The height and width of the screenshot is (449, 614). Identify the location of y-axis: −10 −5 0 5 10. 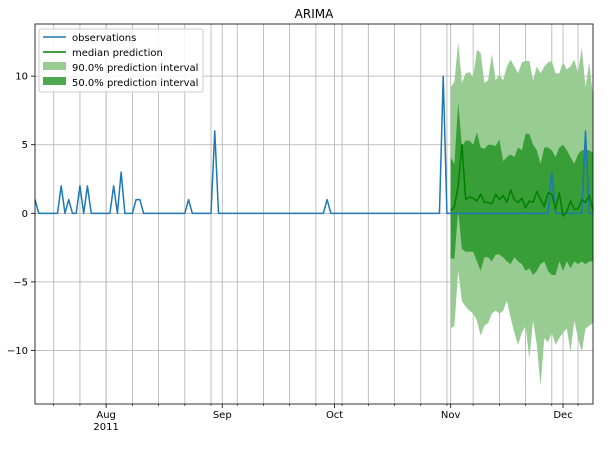
(21, 214).